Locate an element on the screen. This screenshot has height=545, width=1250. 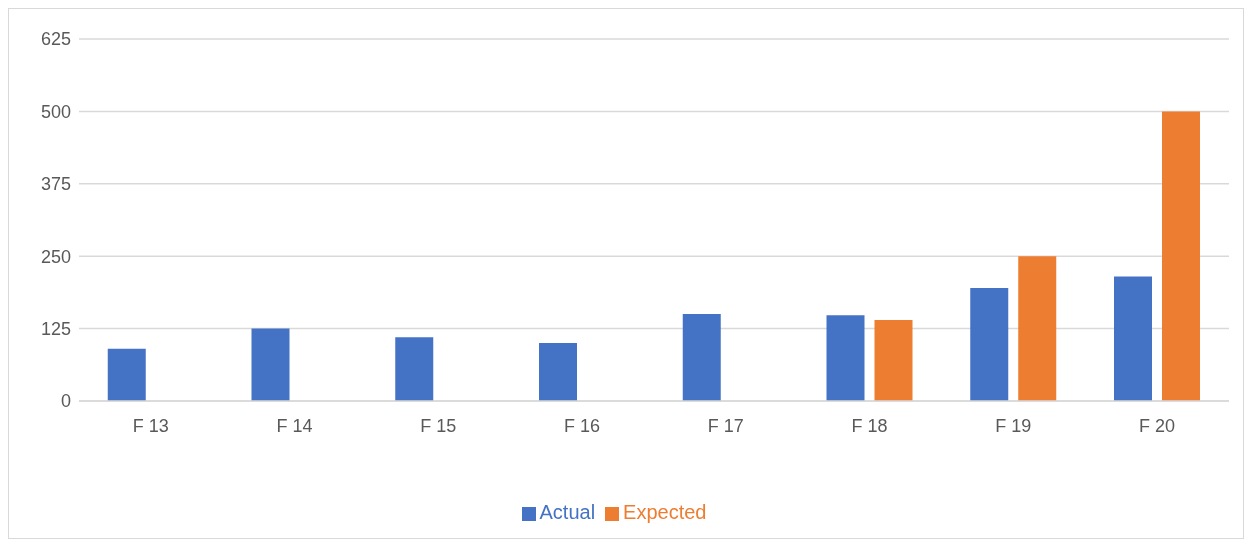
legend-label: Expected is located at coordinates (665, 512).